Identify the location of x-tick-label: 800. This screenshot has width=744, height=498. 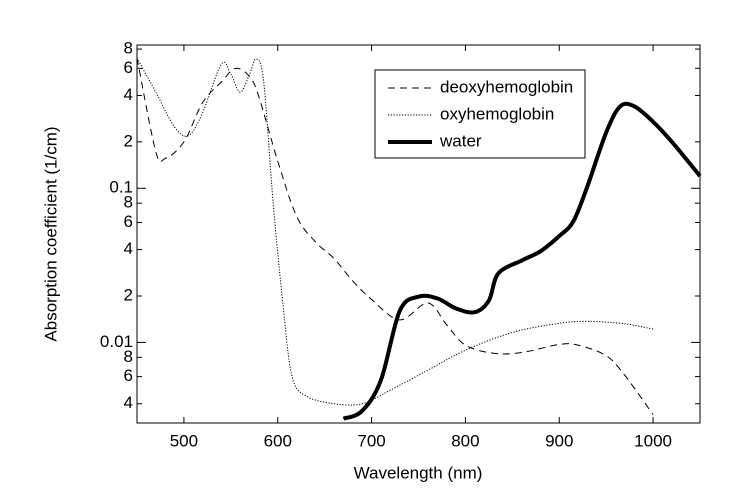
(465, 440).